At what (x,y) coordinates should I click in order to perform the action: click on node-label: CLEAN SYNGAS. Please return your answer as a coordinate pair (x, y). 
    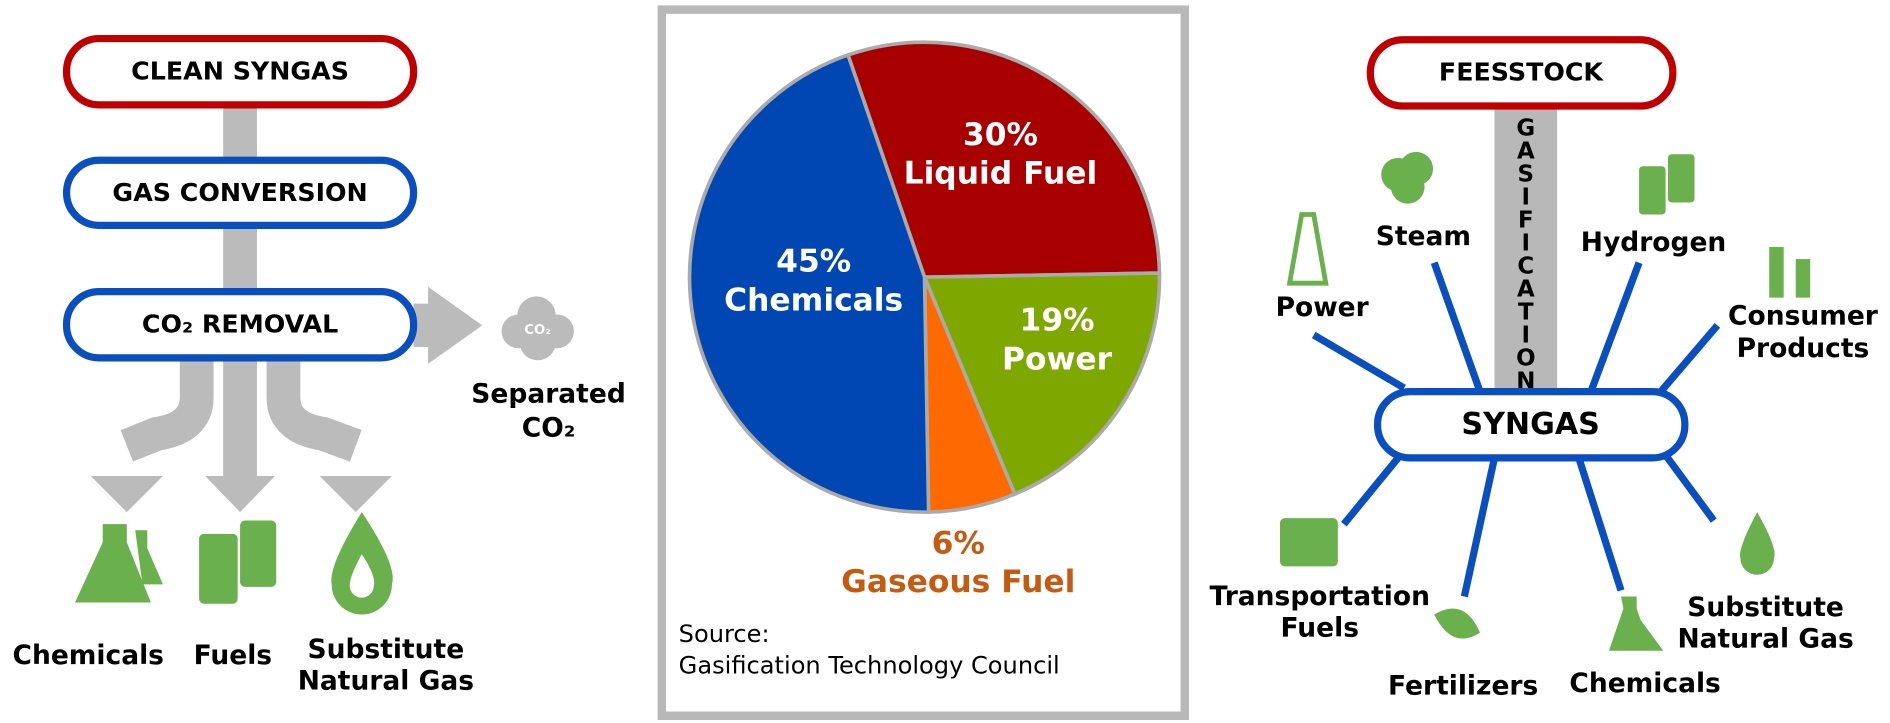
    Looking at the image, I should click on (240, 70).